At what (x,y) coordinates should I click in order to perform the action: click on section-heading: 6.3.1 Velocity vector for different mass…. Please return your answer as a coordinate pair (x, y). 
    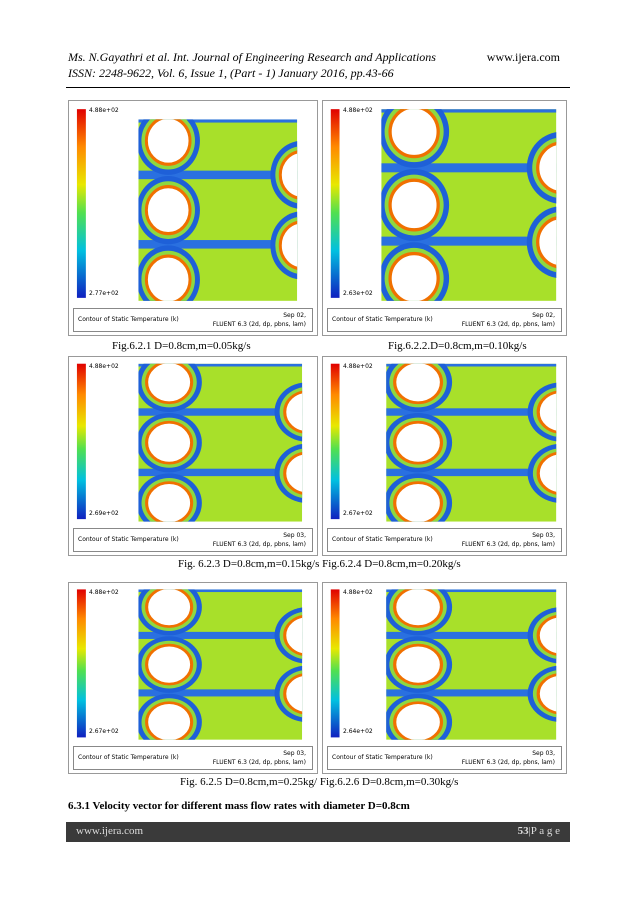
    Looking at the image, I should click on (239, 806).